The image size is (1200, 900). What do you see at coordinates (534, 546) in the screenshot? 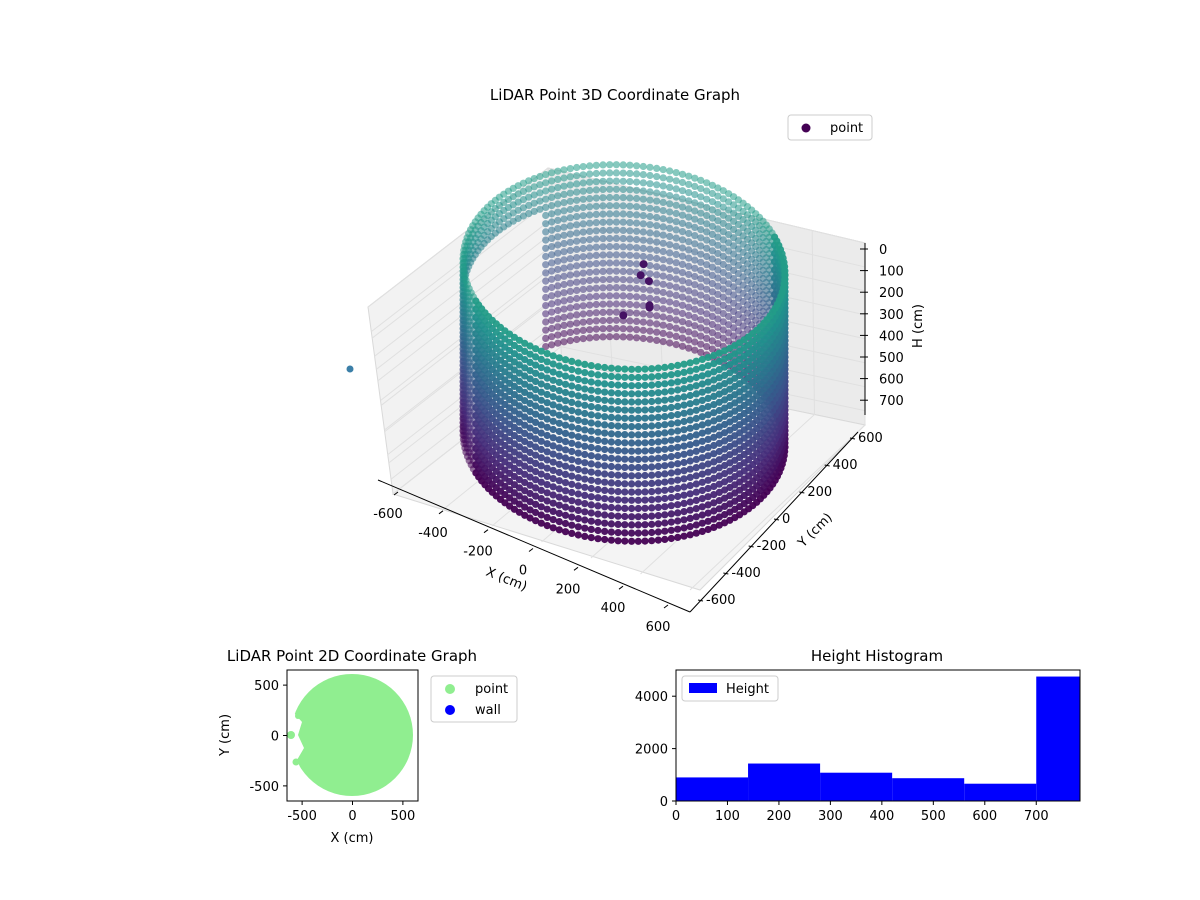
I see `x-axis-line` at bounding box center [534, 546].